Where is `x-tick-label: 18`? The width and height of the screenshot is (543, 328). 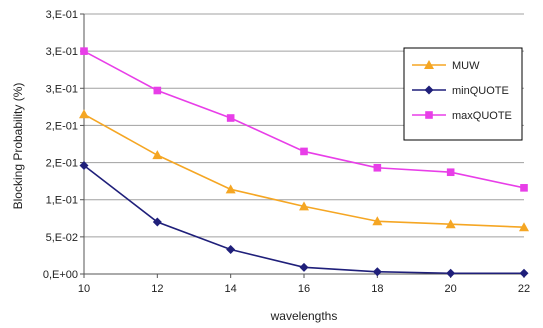
x-tick-label: 18 is located at coordinates (377, 289).